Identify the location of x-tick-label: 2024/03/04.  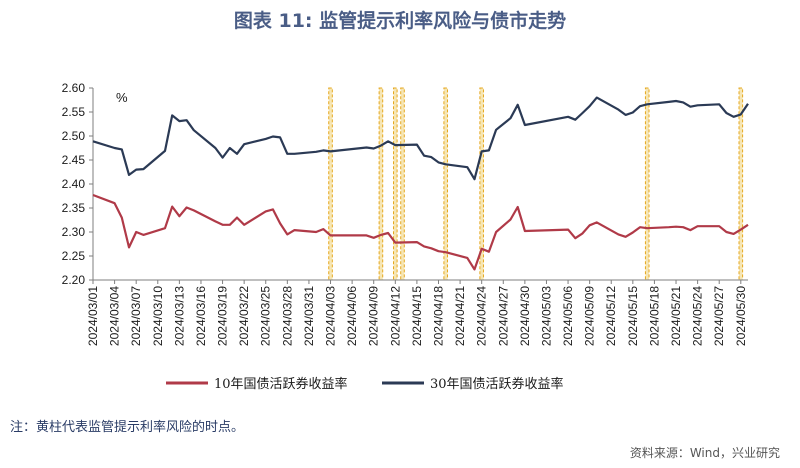
(115, 316).